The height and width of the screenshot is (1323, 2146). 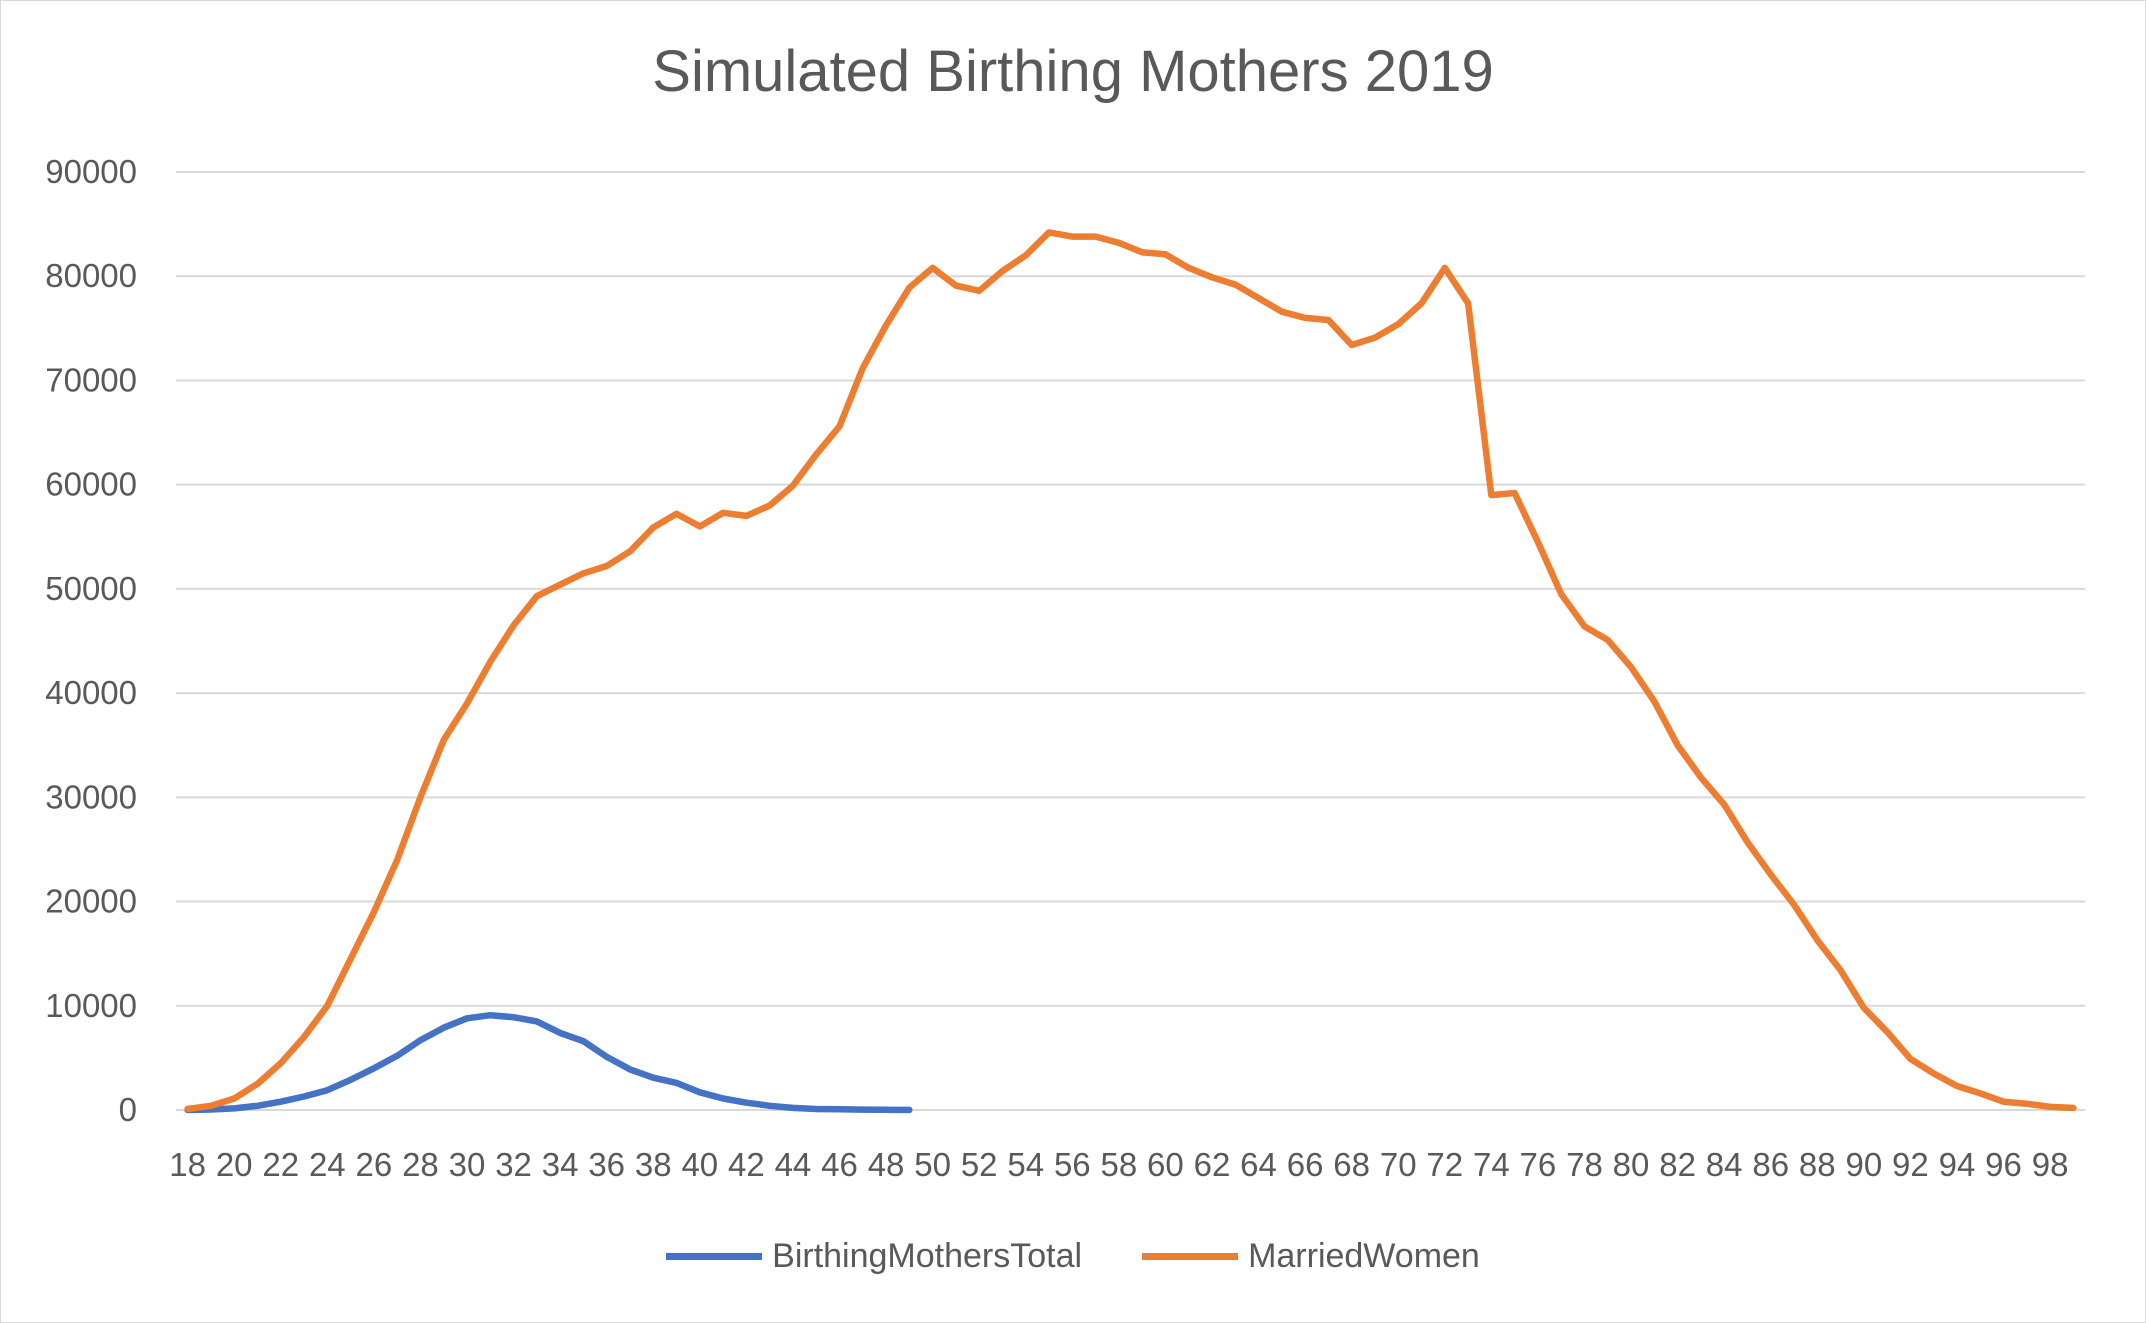 I want to click on legend-item-married-women: MarriedWomen, so click(x=1311, y=1256).